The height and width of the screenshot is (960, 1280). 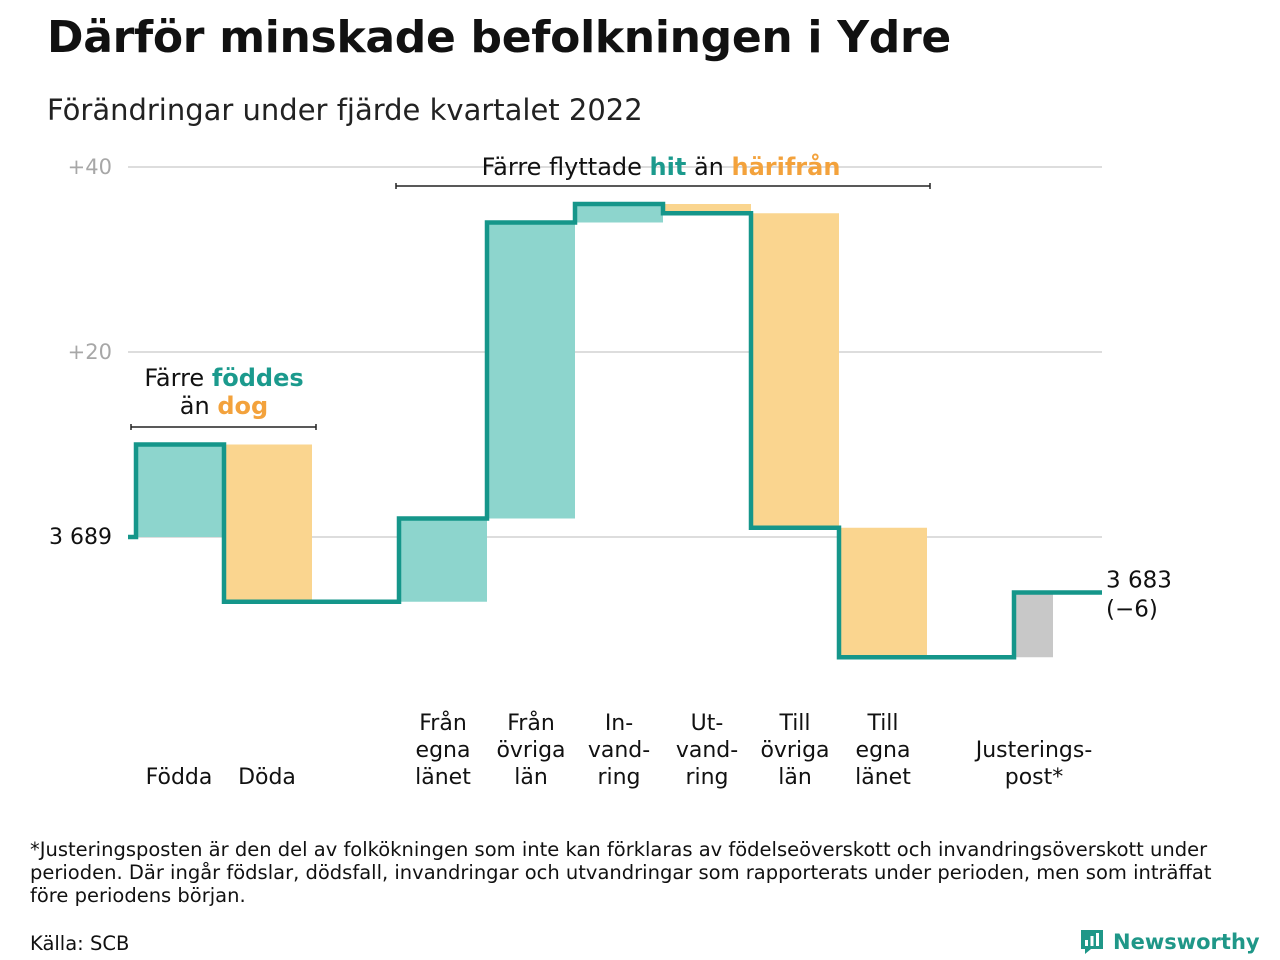 What do you see at coordinates (786, 166) in the screenshot?
I see `annotation-flytt-part: härifrån` at bounding box center [786, 166].